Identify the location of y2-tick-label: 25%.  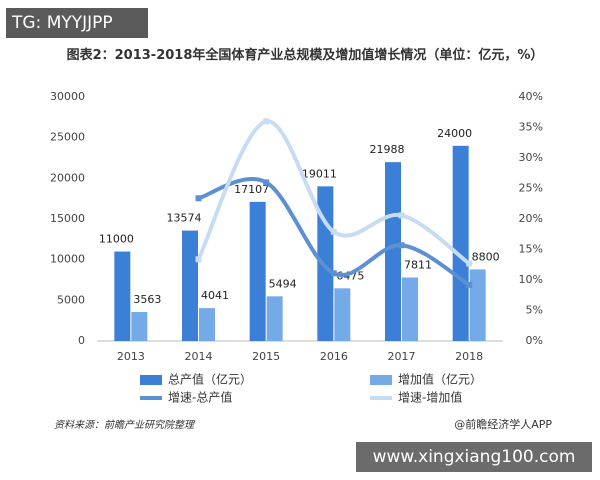
(531, 188).